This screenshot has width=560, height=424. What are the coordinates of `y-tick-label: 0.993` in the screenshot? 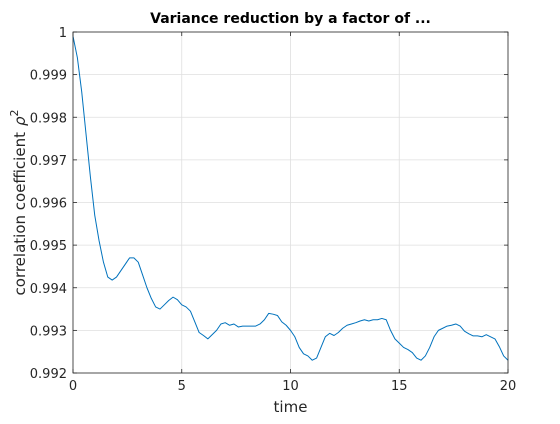 It's located at (48, 331).